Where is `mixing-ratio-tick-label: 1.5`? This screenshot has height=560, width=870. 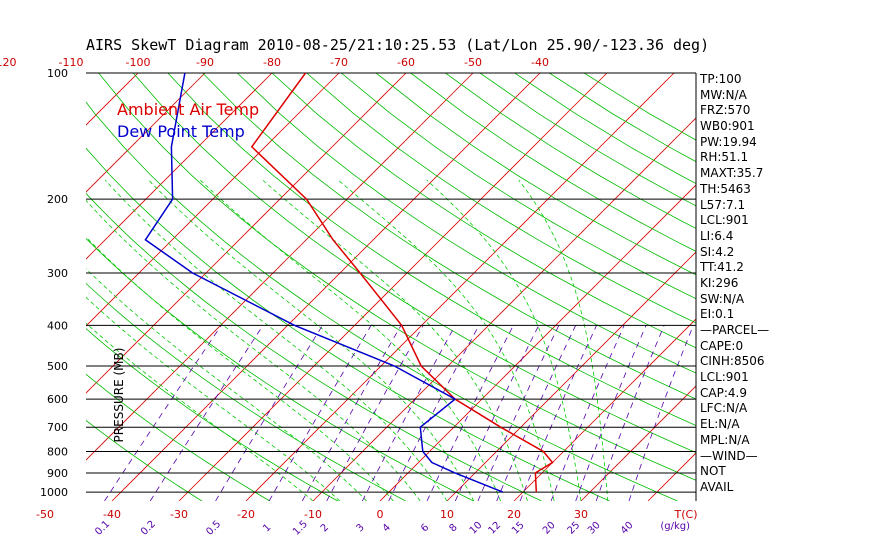
mixing-ratio-tick-label: 1.5 is located at coordinates (300, 528).